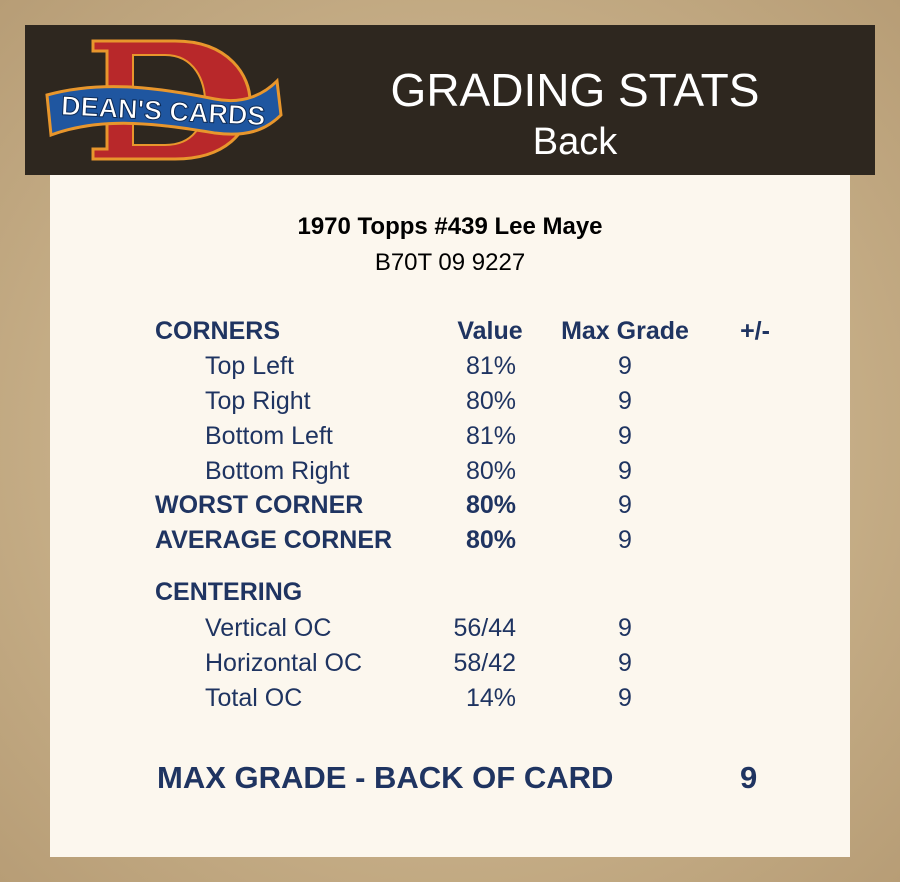 This screenshot has height=882, width=900. I want to click on row-label: Bottom Right, so click(277, 471).